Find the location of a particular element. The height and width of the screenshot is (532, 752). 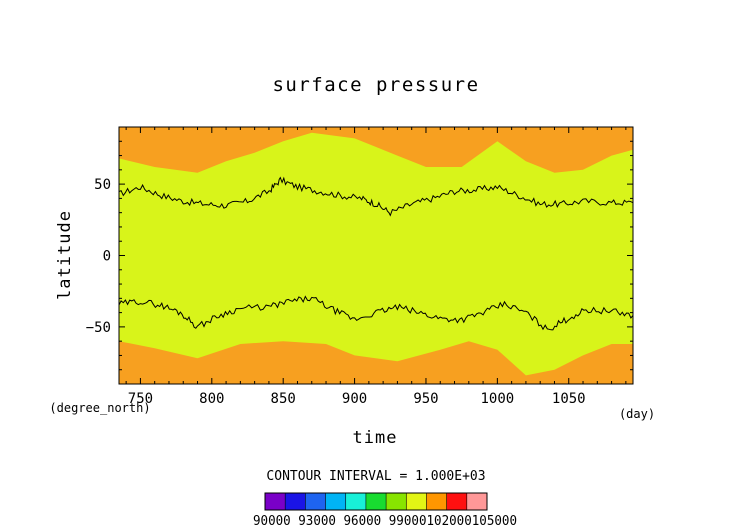

y-tick-label: 50 is located at coordinates (102, 185).